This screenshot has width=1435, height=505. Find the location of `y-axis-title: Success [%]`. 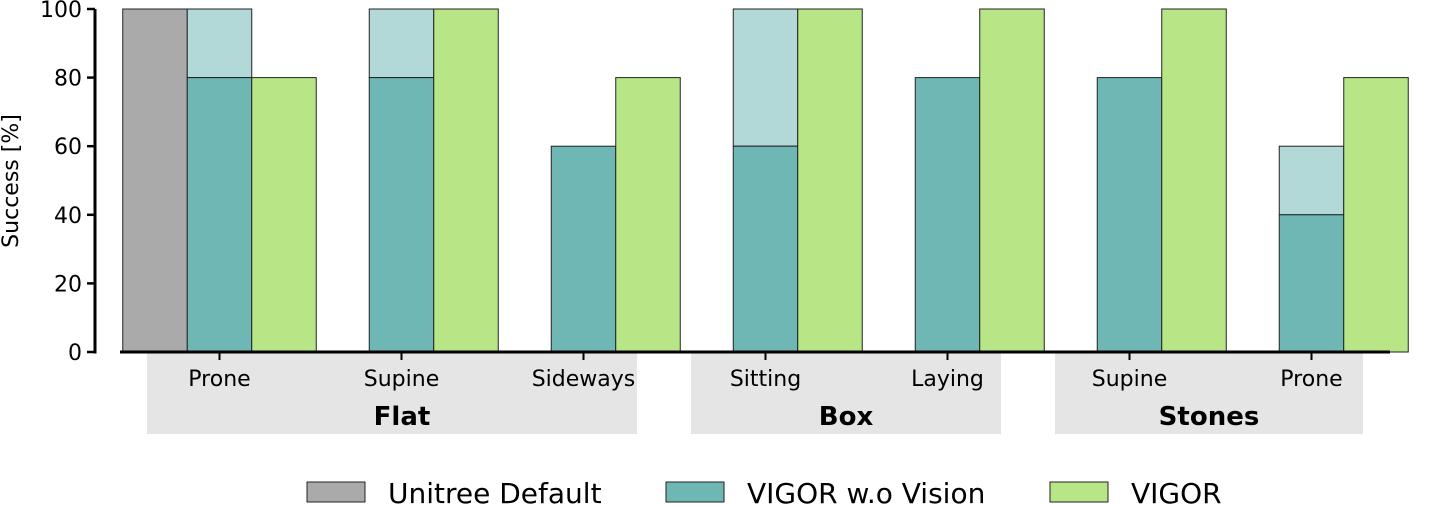

y-axis-title: Success [%] is located at coordinates (12, 181).